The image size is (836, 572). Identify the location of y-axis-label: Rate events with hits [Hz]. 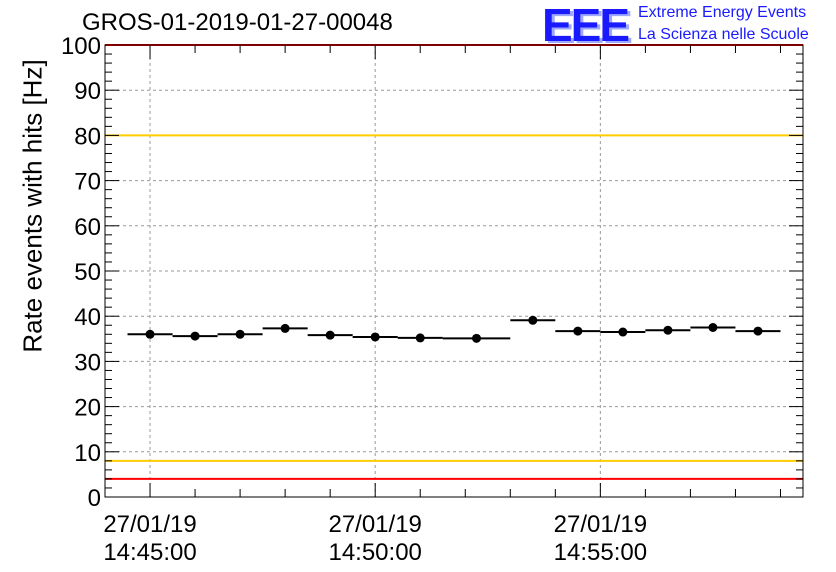
(32, 206).